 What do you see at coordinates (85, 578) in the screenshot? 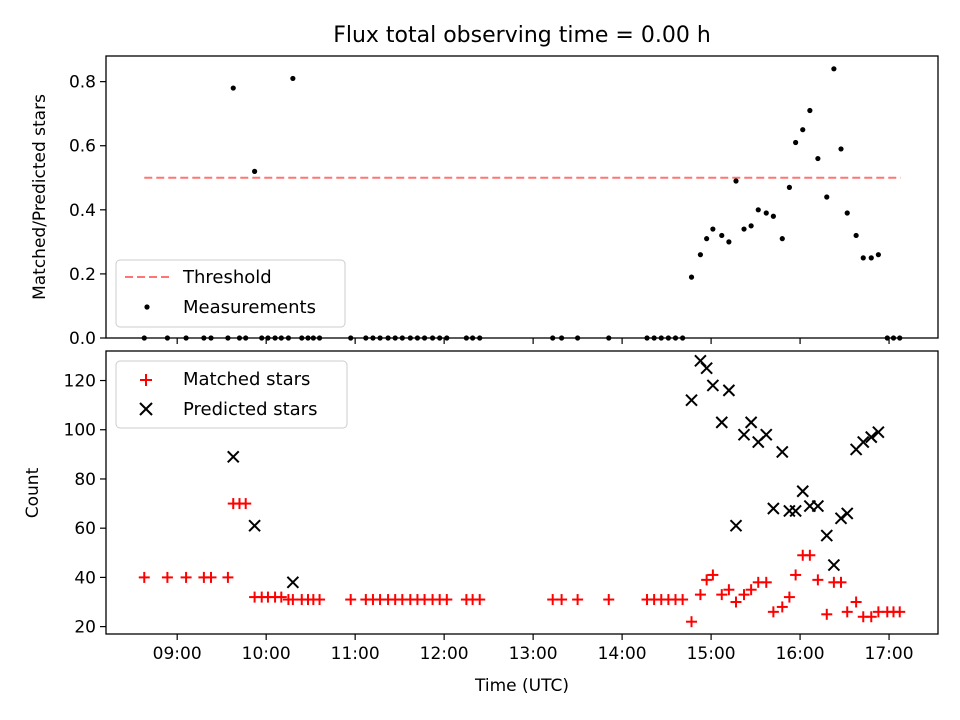
I see `y-tick-label: 40` at bounding box center [85, 578].